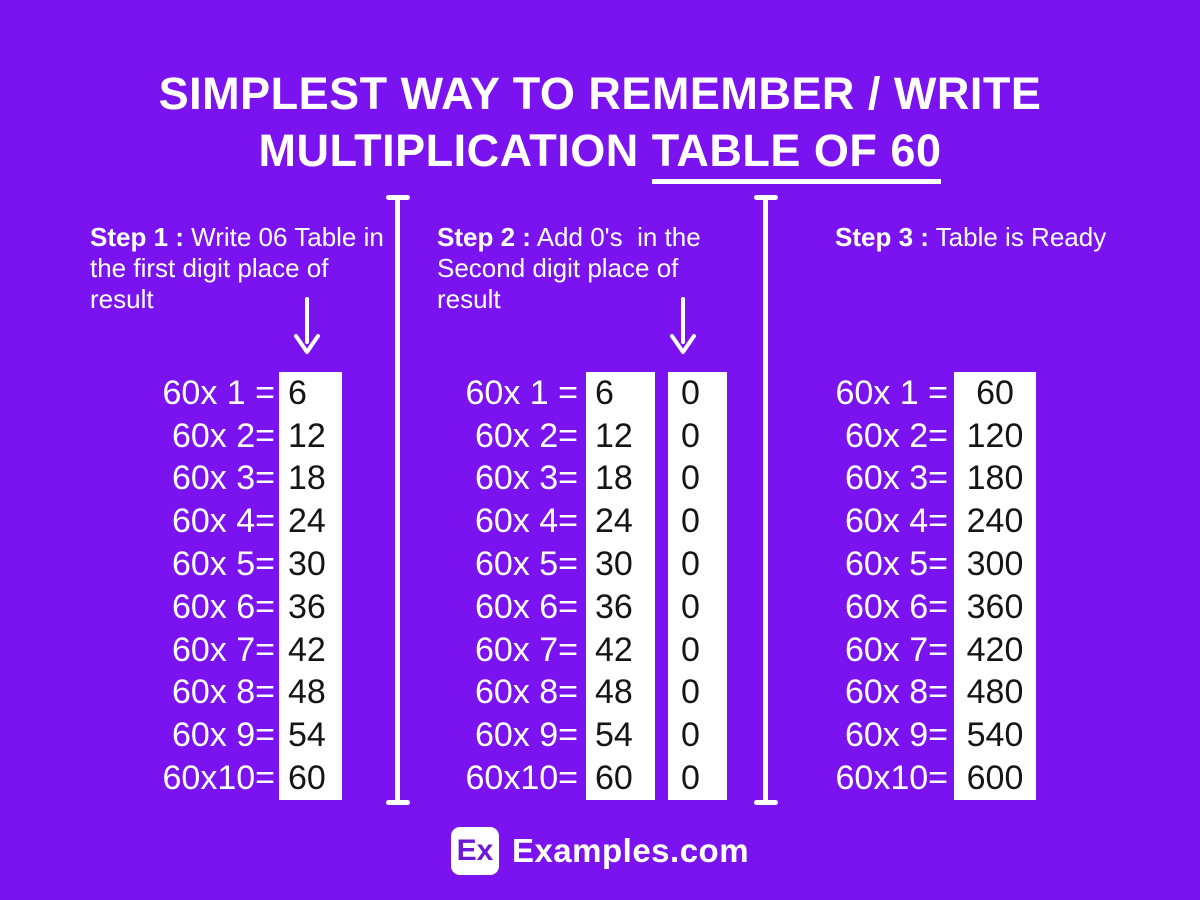 The image size is (1200, 900). What do you see at coordinates (995, 778) in the screenshot?
I see `product-value: 600` at bounding box center [995, 778].